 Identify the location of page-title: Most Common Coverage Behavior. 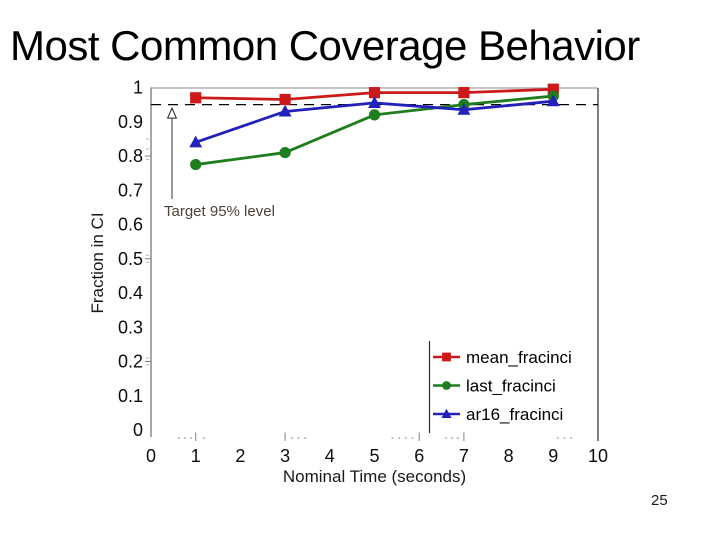
(325, 45).